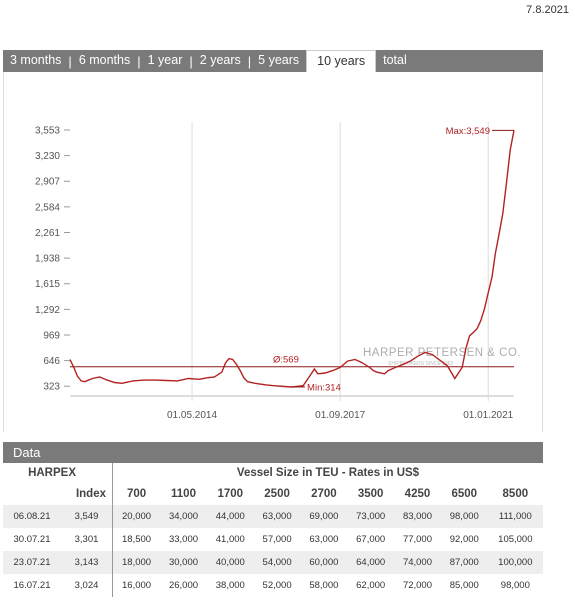  Describe the element at coordinates (47, 259) in the screenshot. I see `y-tick-label: 1,938` at that location.